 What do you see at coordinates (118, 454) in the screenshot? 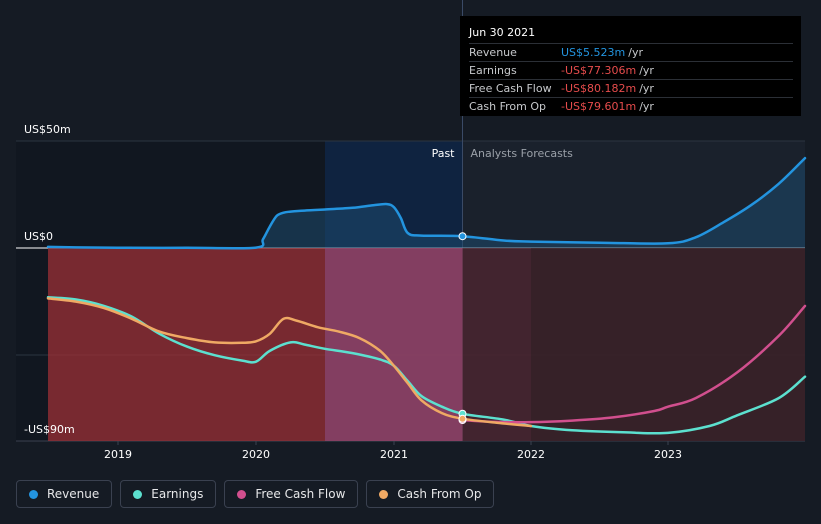
I see `x-tick-label: 2019` at bounding box center [118, 454].